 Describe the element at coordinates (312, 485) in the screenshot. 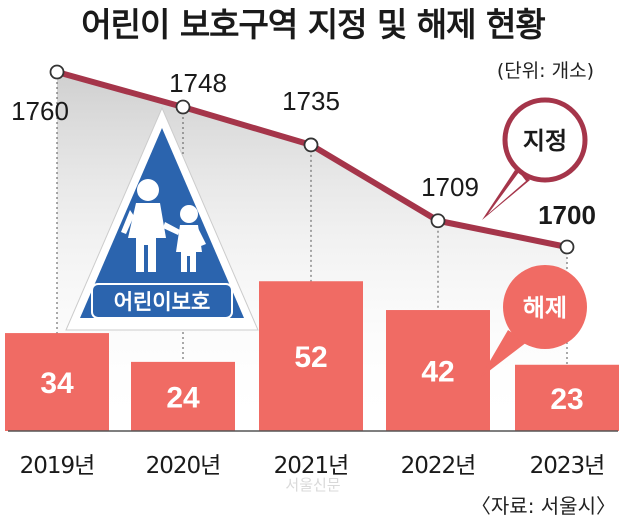

I see `watermark: 서울신문` at that location.